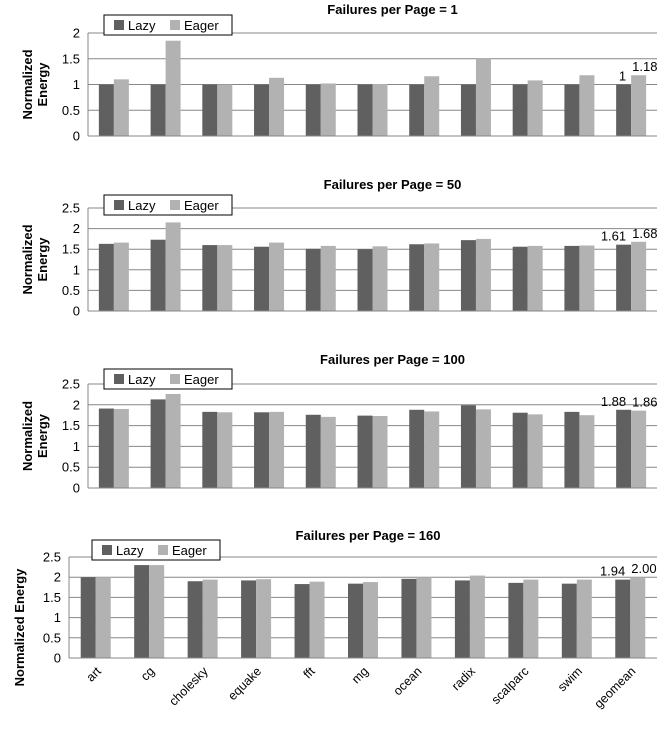 The image size is (663, 734). What do you see at coordinates (643, 568) in the screenshot?
I see `panel-4-data-label-eager-geomean: 2.00` at bounding box center [643, 568].